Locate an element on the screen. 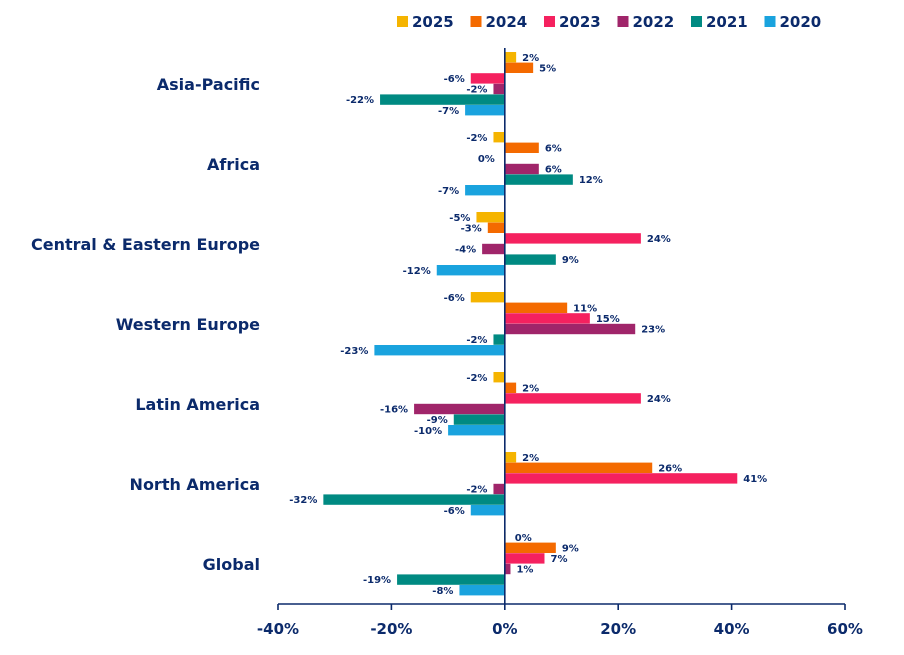  bar-latin-america-2021 is located at coordinates (479, 419).